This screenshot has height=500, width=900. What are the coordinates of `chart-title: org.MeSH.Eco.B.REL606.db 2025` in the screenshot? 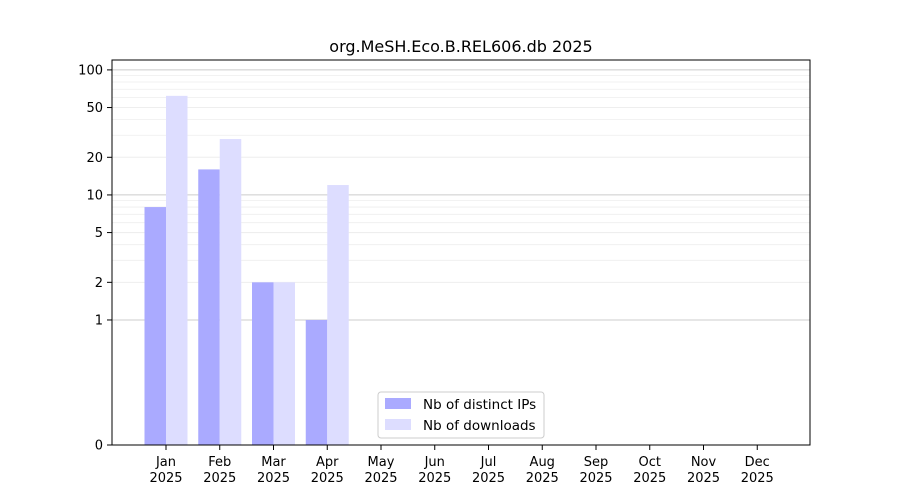 It's located at (460, 46).